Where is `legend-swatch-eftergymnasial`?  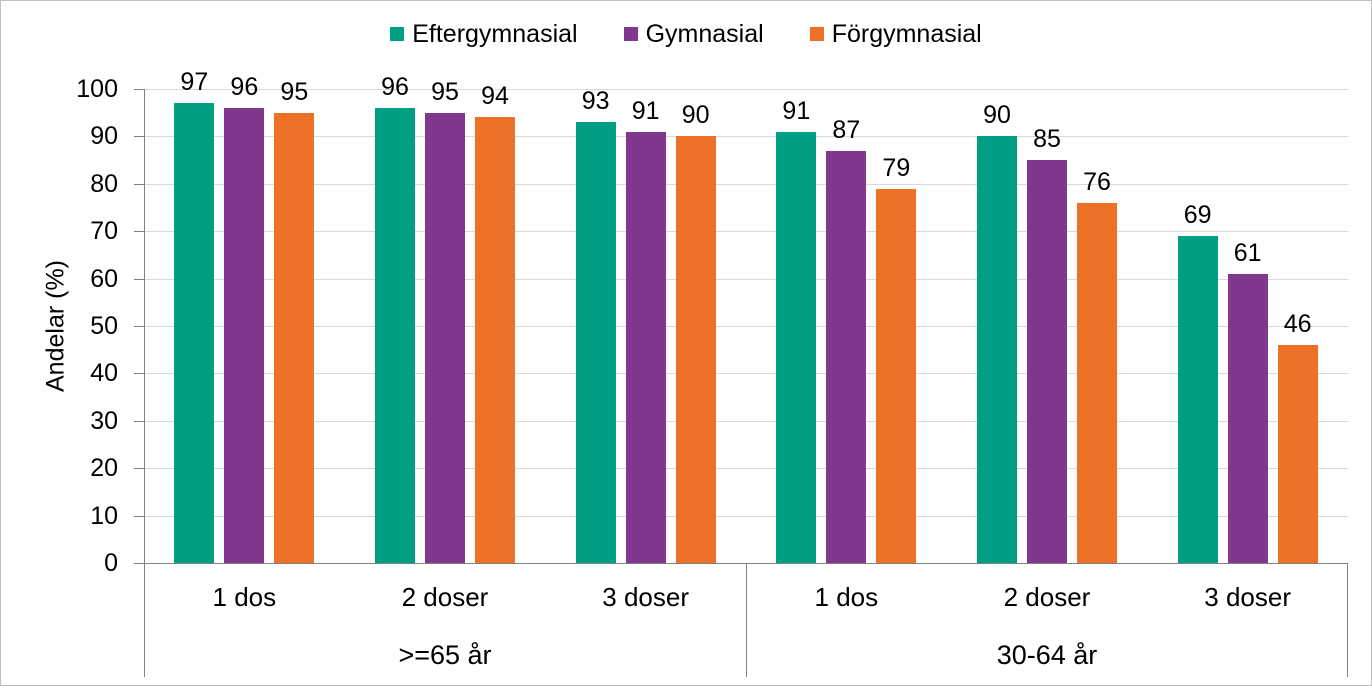 legend-swatch-eftergymnasial is located at coordinates (397, 34).